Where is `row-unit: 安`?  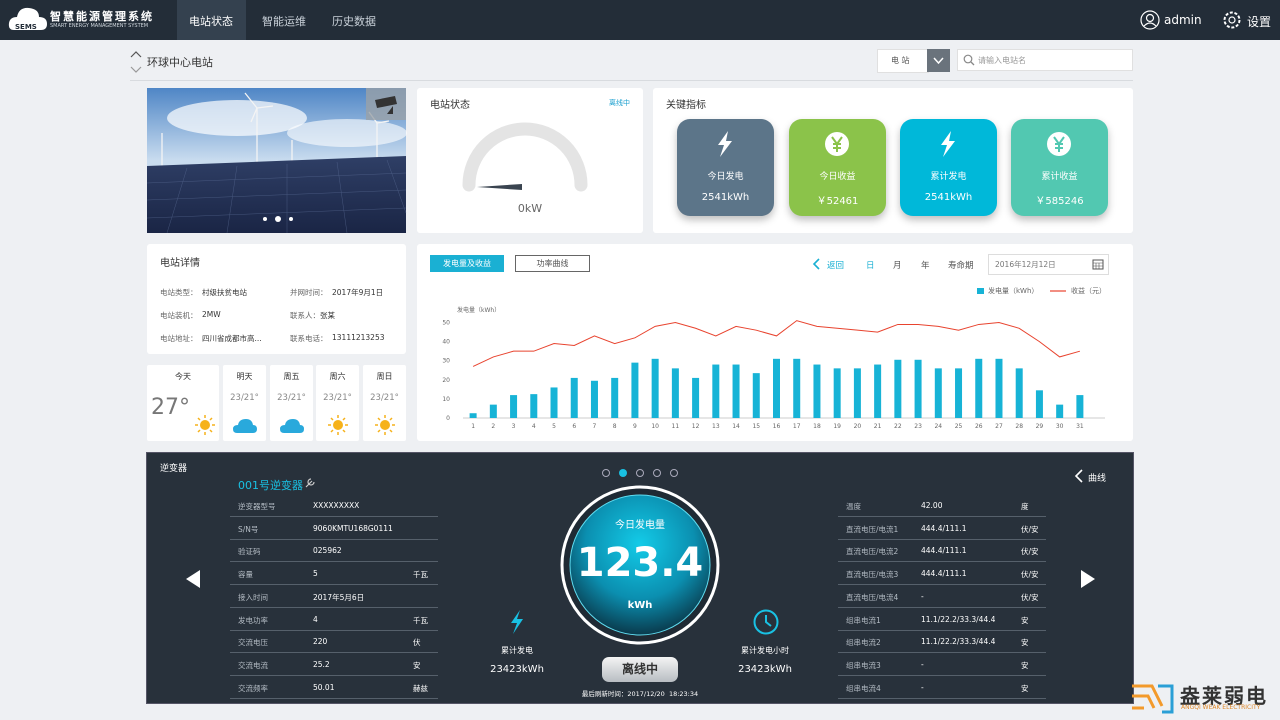
row-unit: 安 is located at coordinates (417, 665).